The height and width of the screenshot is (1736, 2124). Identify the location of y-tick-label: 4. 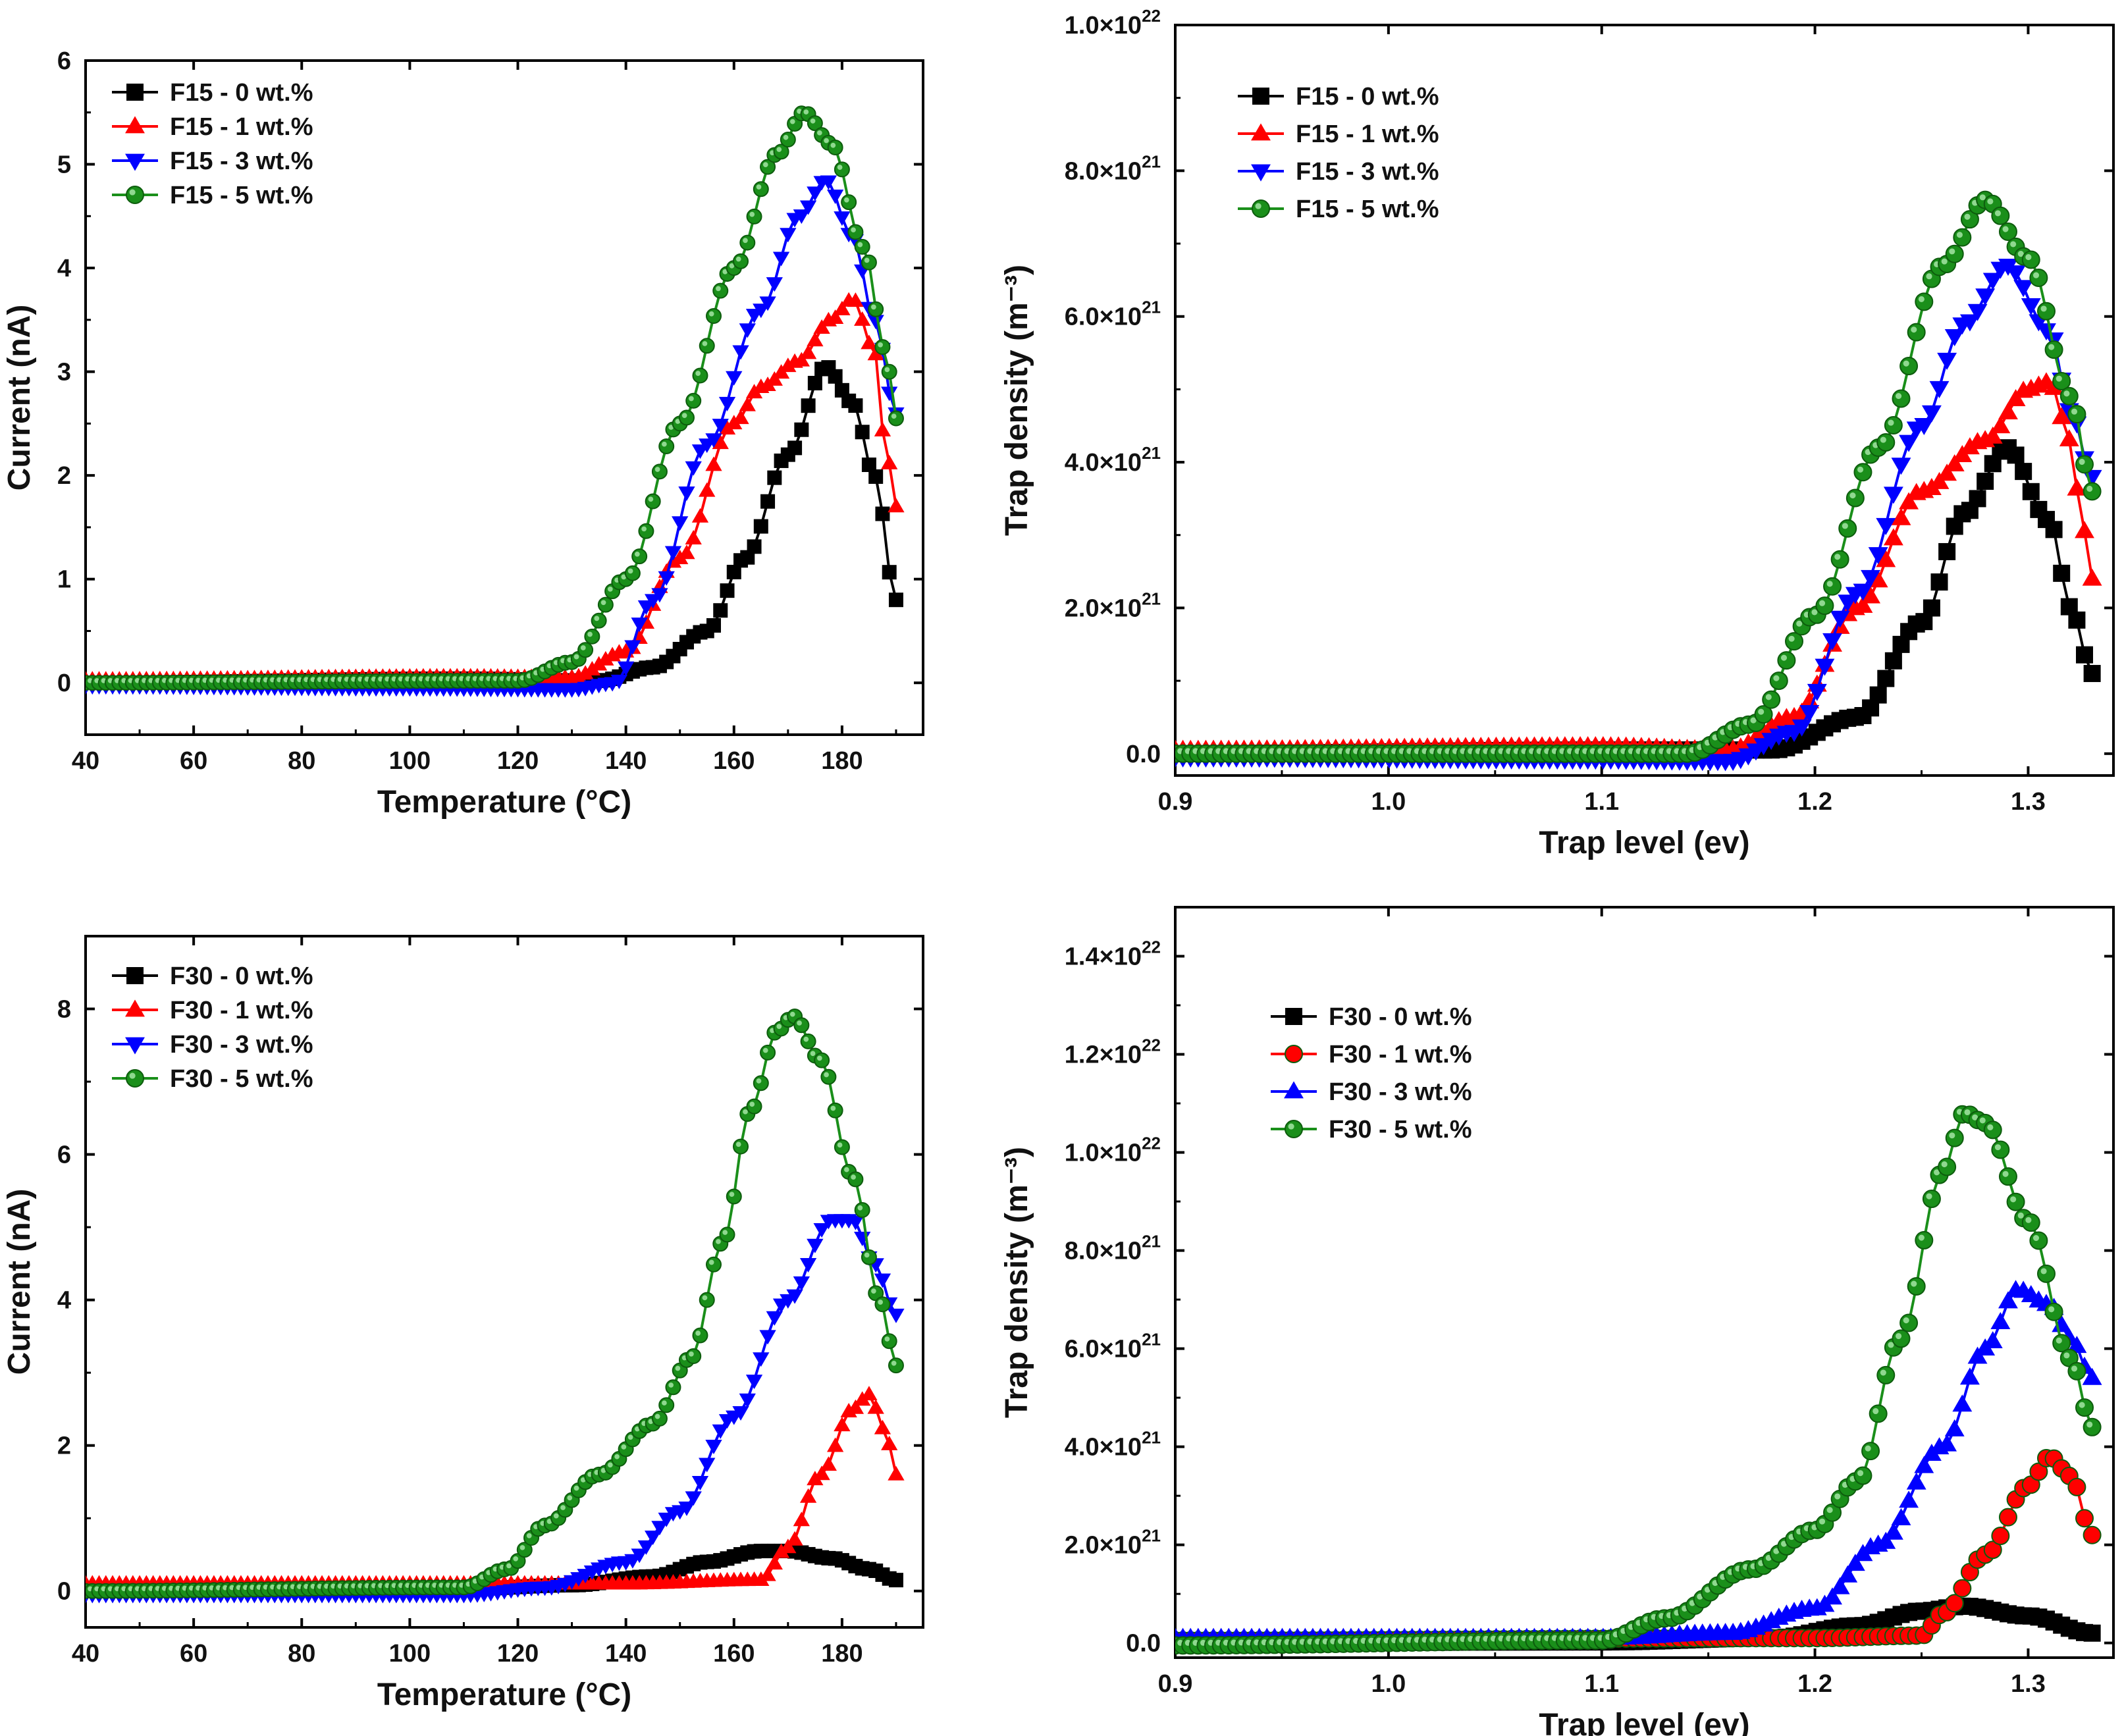
(64, 268).